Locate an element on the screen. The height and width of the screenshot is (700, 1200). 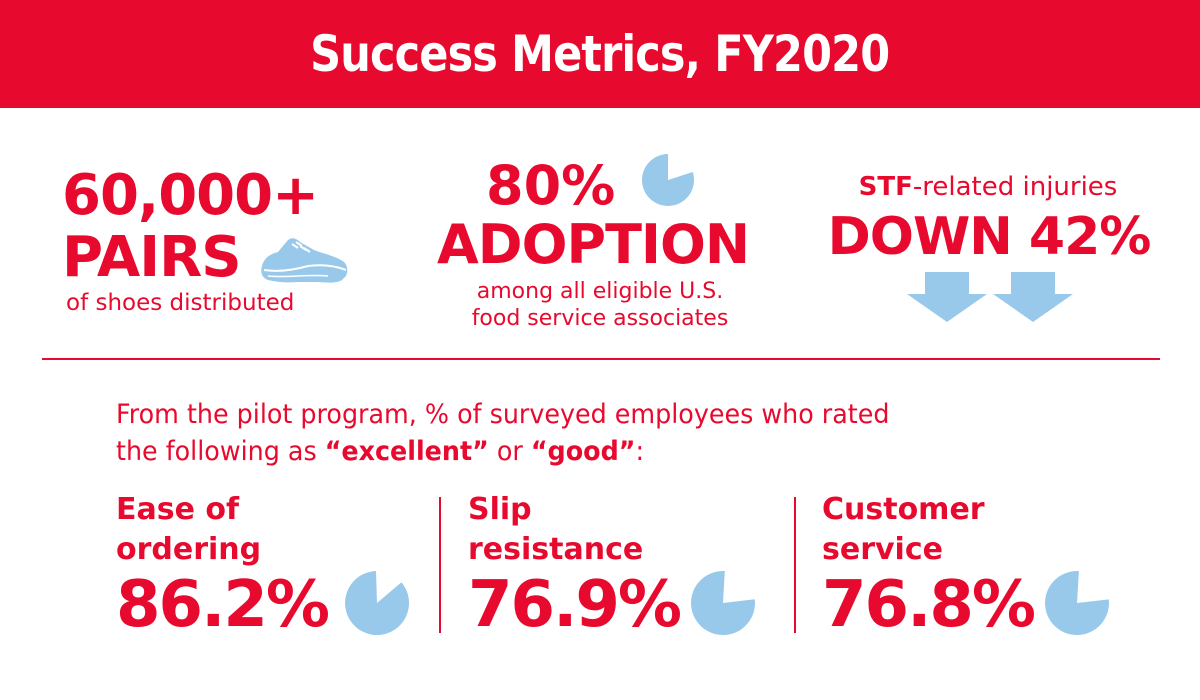
metric-slip-resistance: Slip resistance 76.9% is located at coordinates (575, 566).